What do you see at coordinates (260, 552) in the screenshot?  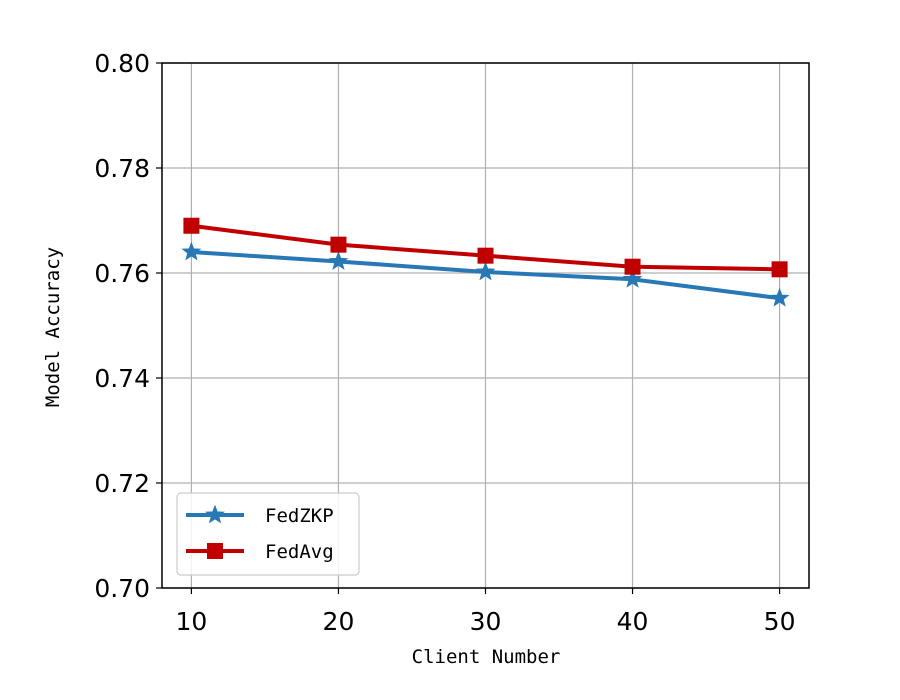 I see `legend-item-fedavg: FedAvg` at bounding box center [260, 552].